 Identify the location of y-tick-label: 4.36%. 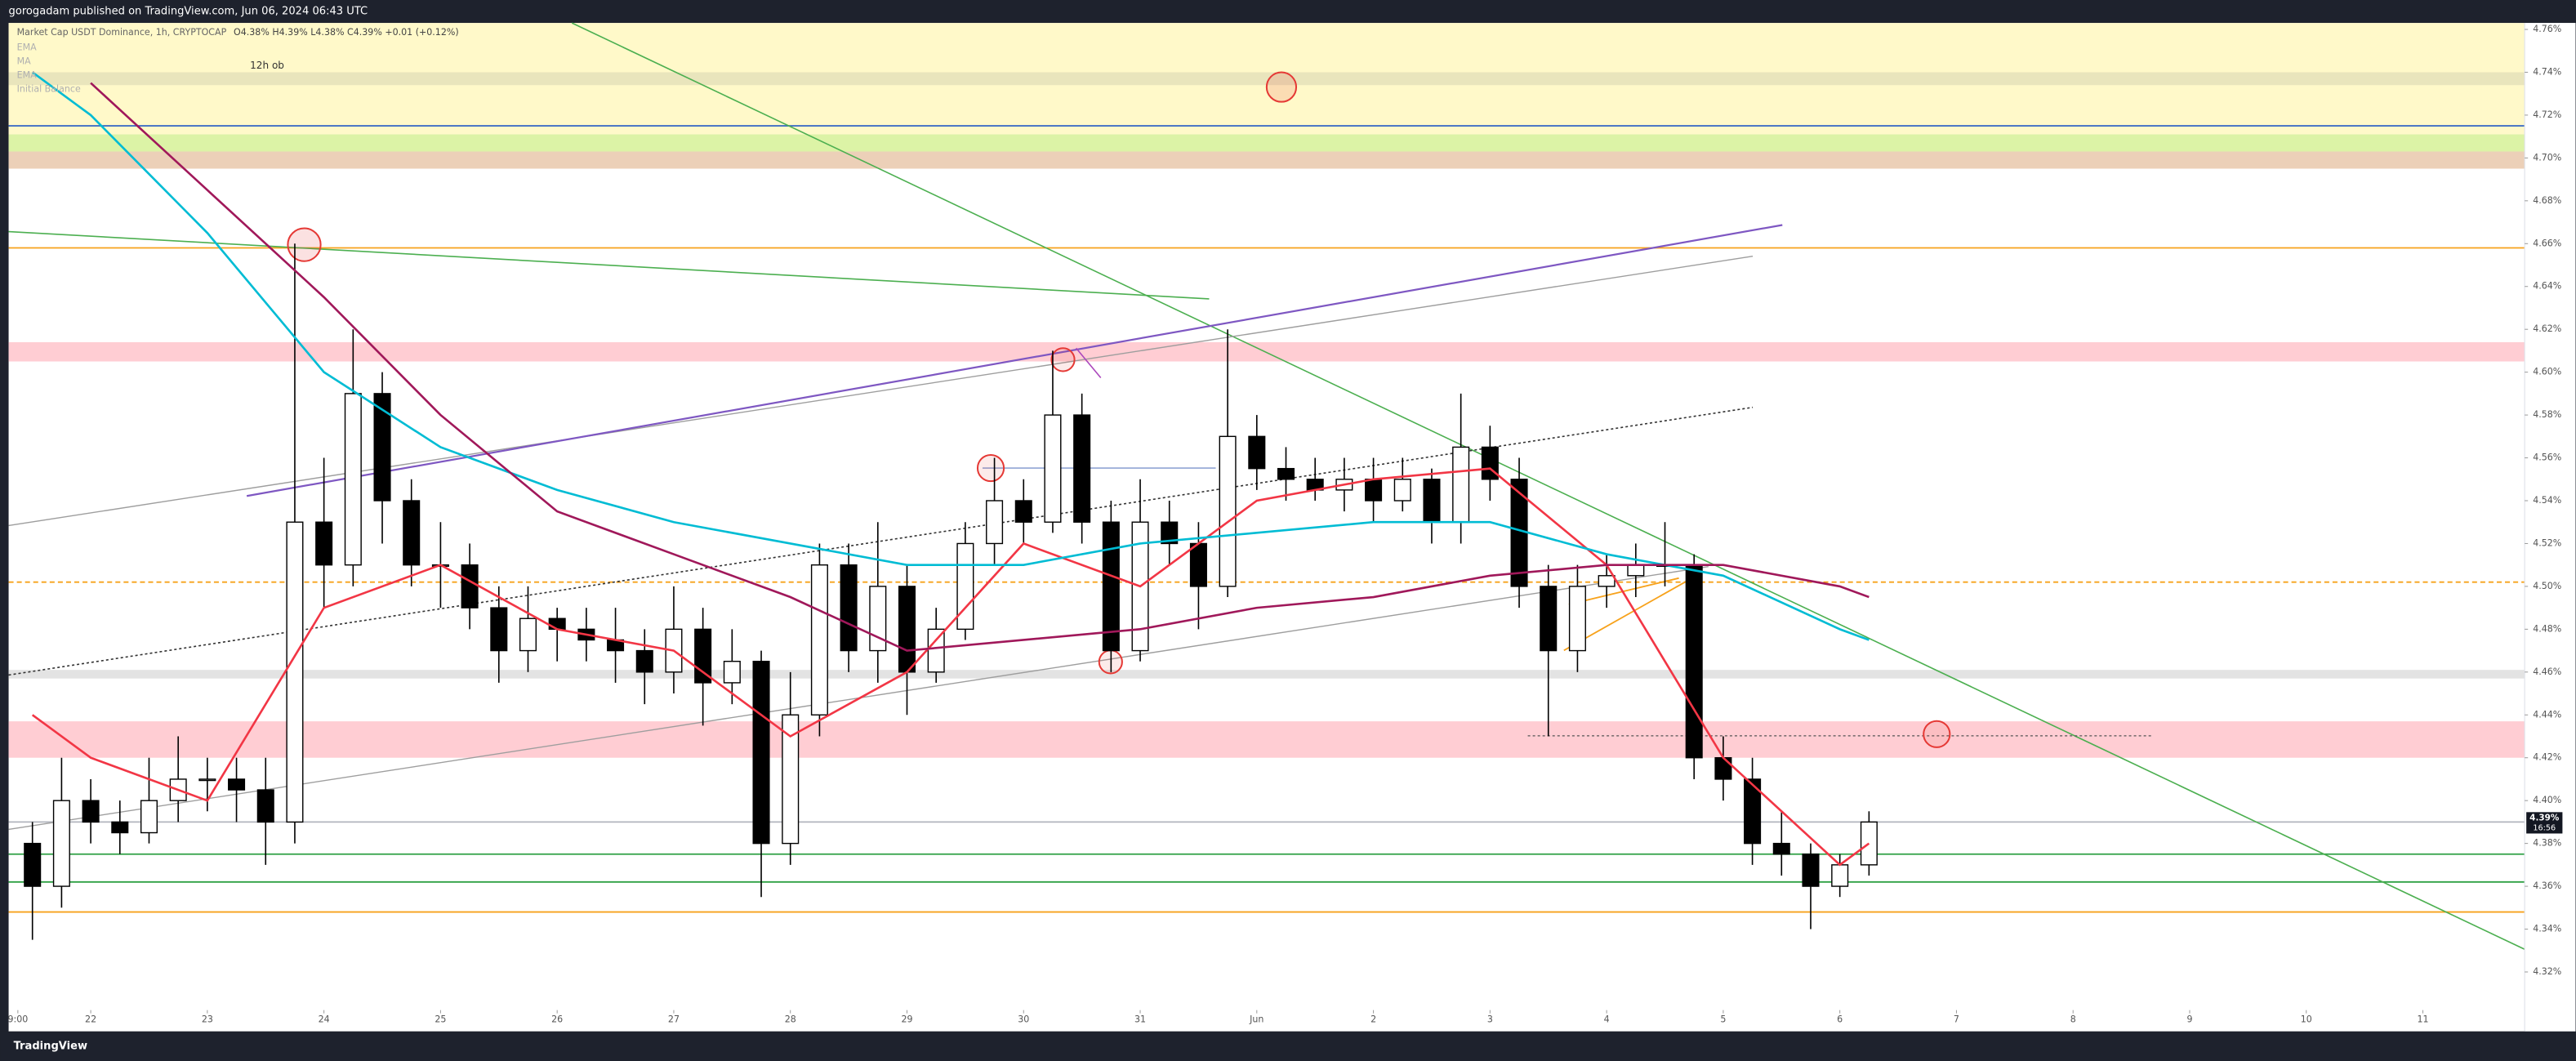
(2547, 885).